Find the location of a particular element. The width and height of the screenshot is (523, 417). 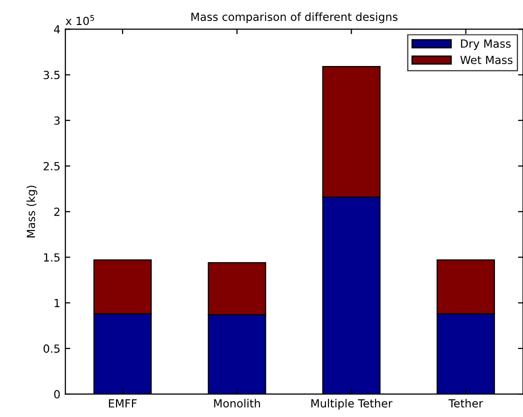

x-tick-label: Monolith is located at coordinates (237, 403).